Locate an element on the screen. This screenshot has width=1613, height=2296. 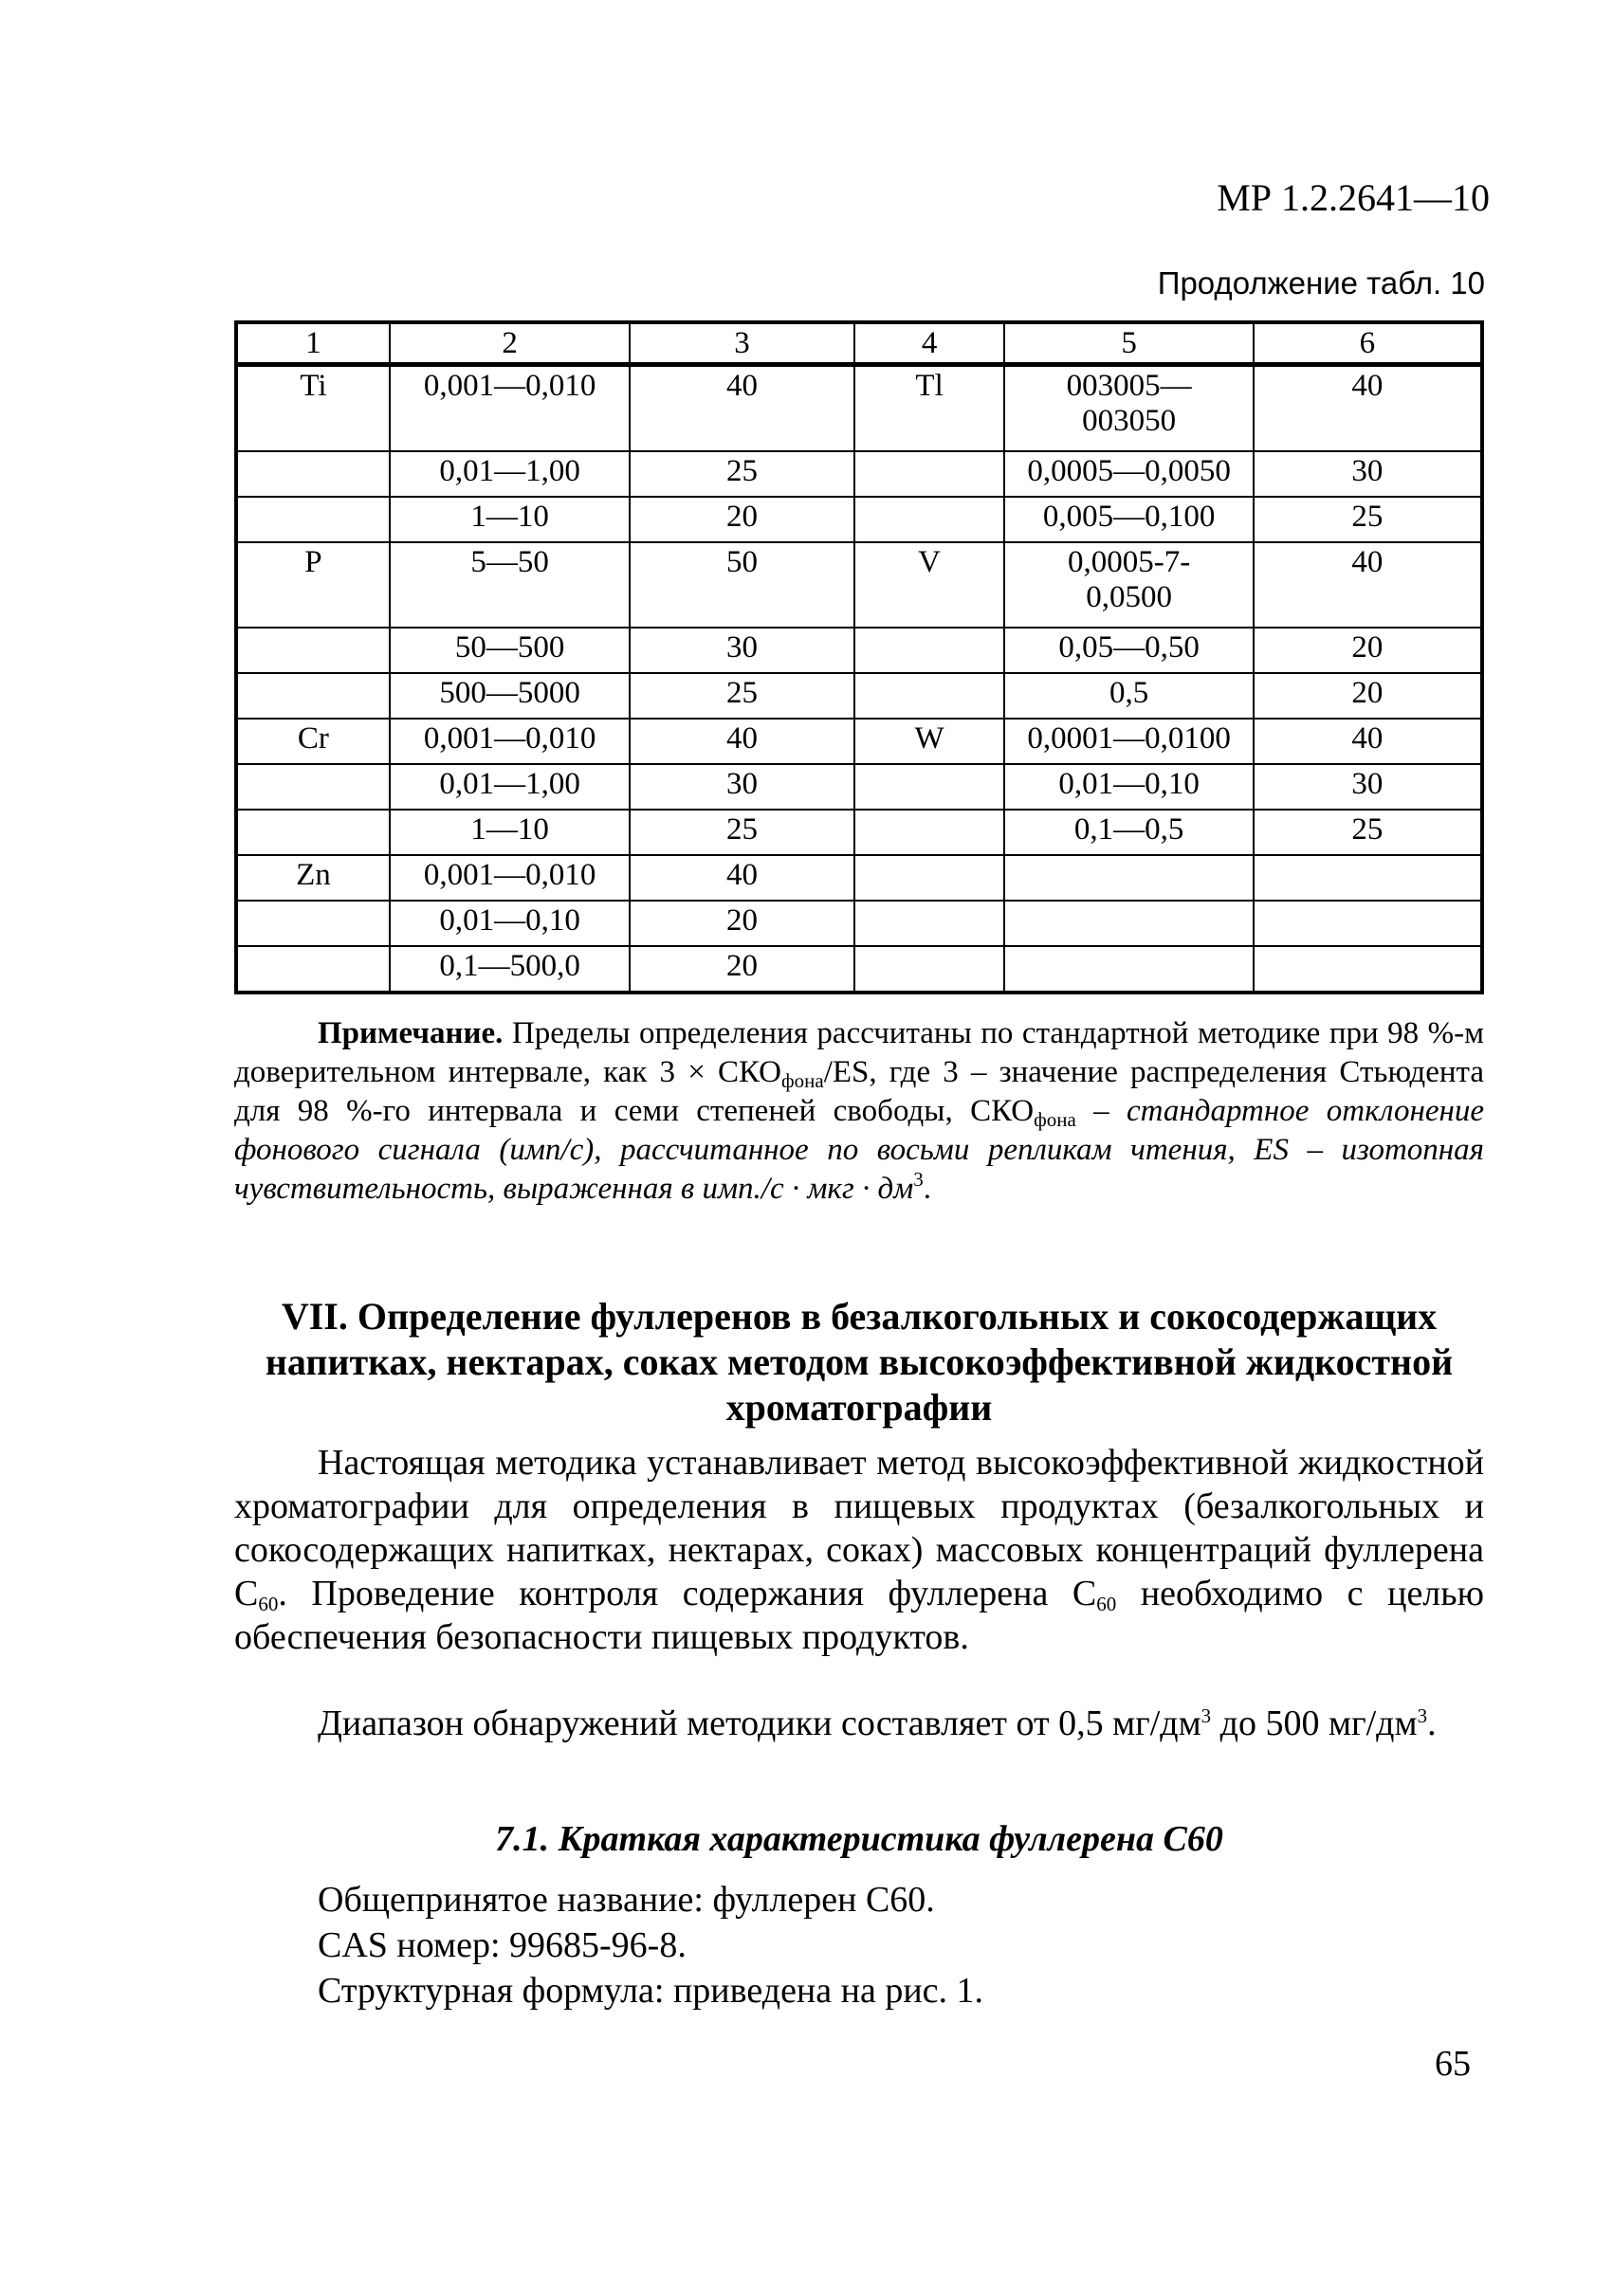
common-name-line: Общепринятое название: фуллерен С60. is located at coordinates (626, 1900).